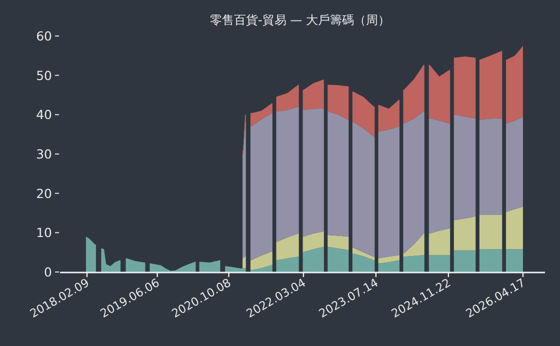 This screenshot has height=346, width=560. Describe the element at coordinates (44, 193) in the screenshot. I see `y-tick-label: 20` at that location.